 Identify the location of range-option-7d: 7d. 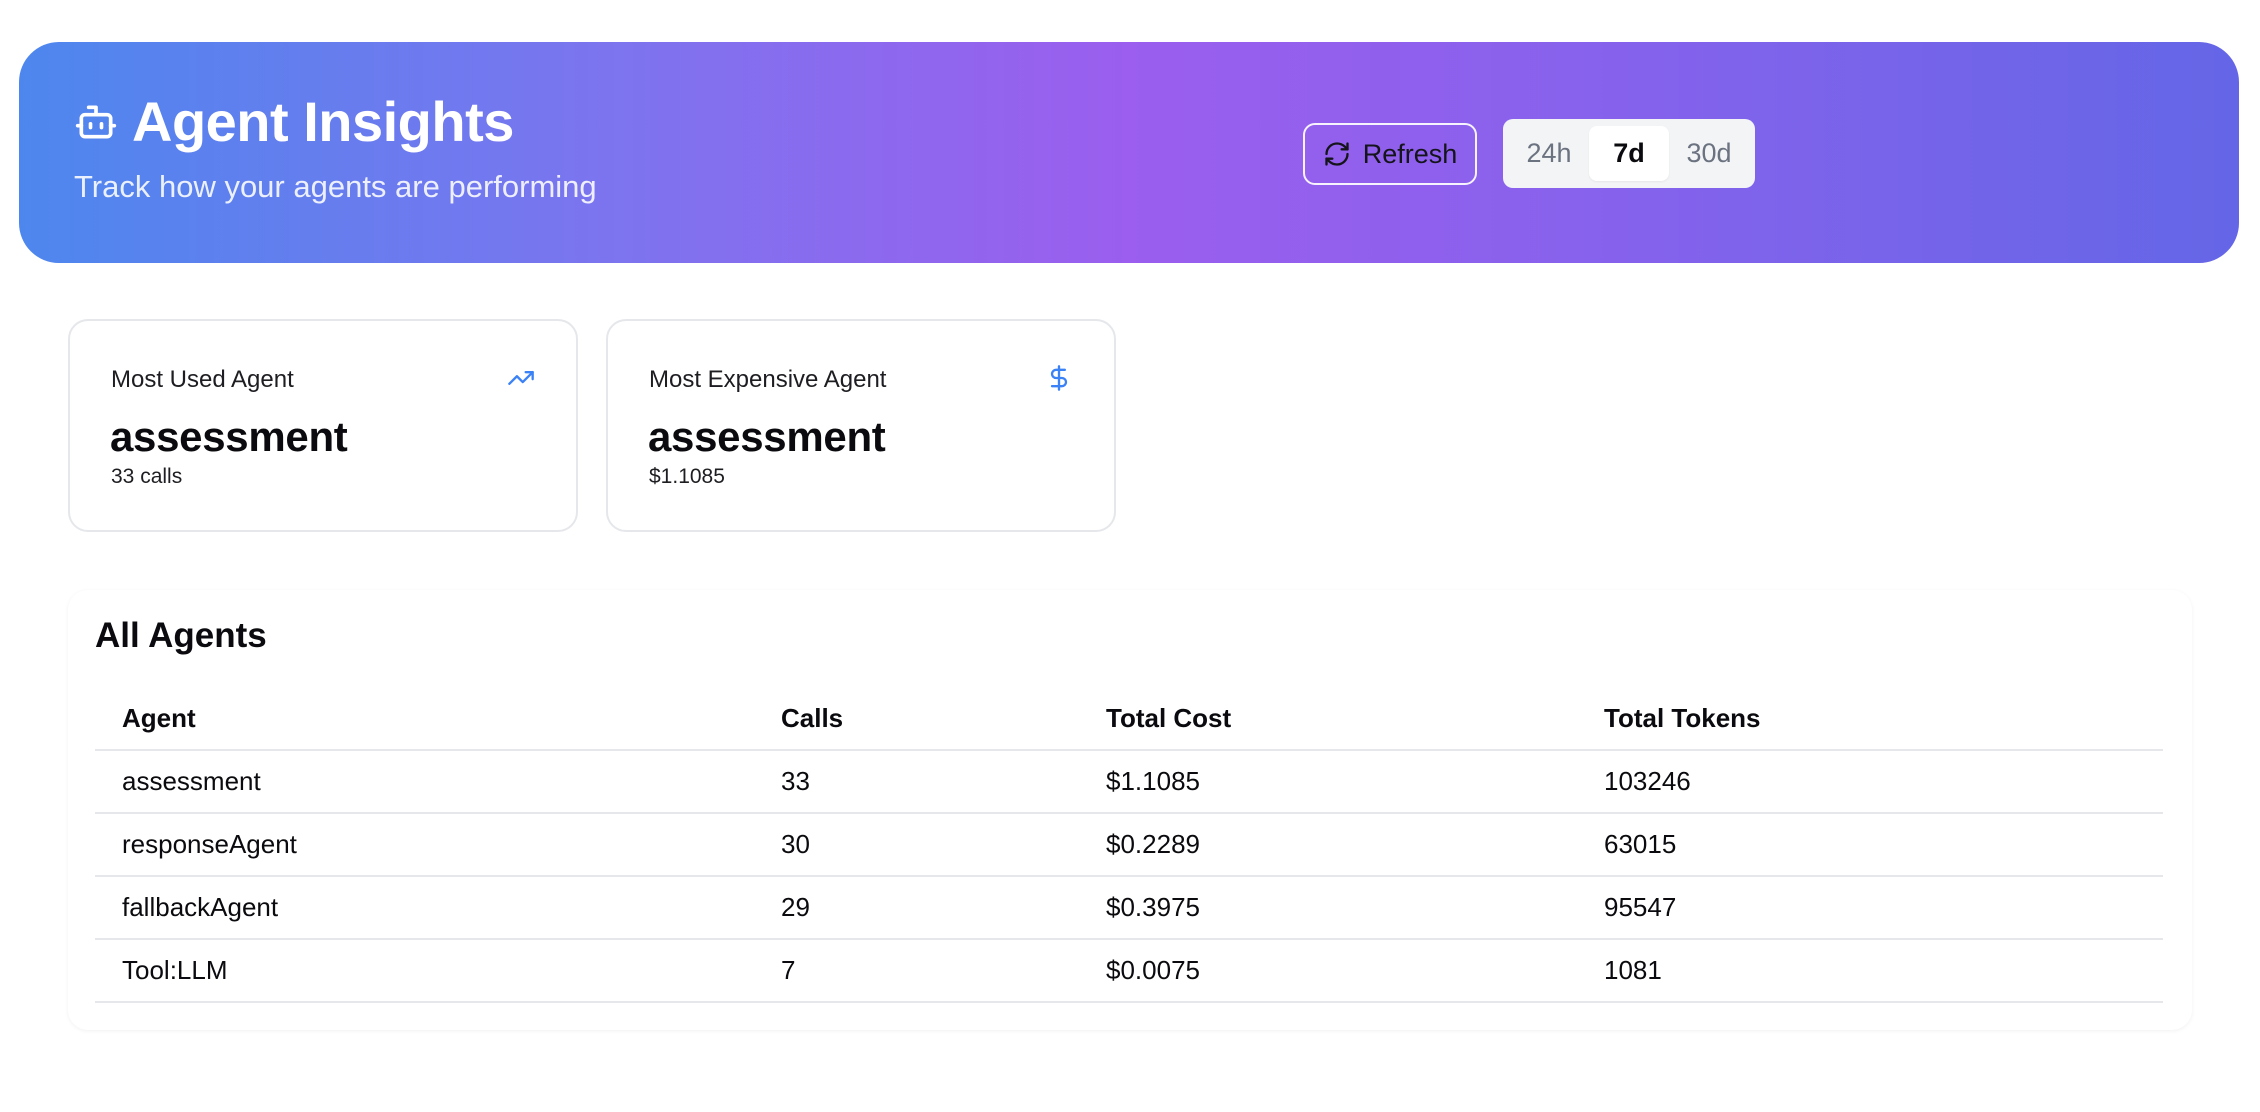
(1629, 153).